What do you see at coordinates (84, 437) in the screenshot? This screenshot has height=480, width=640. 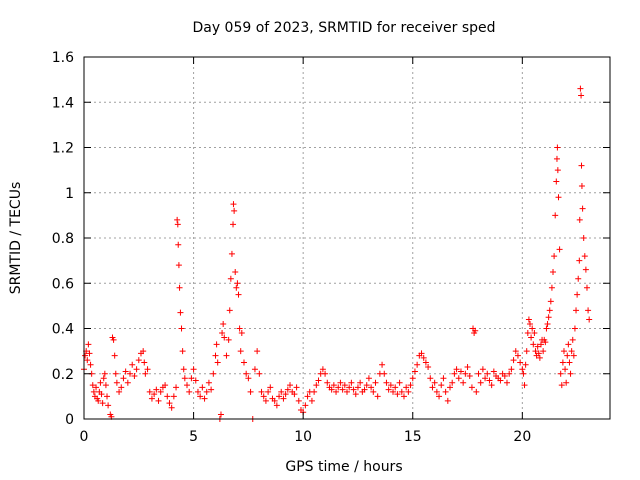 I see `x-tick-label: 0` at bounding box center [84, 437].